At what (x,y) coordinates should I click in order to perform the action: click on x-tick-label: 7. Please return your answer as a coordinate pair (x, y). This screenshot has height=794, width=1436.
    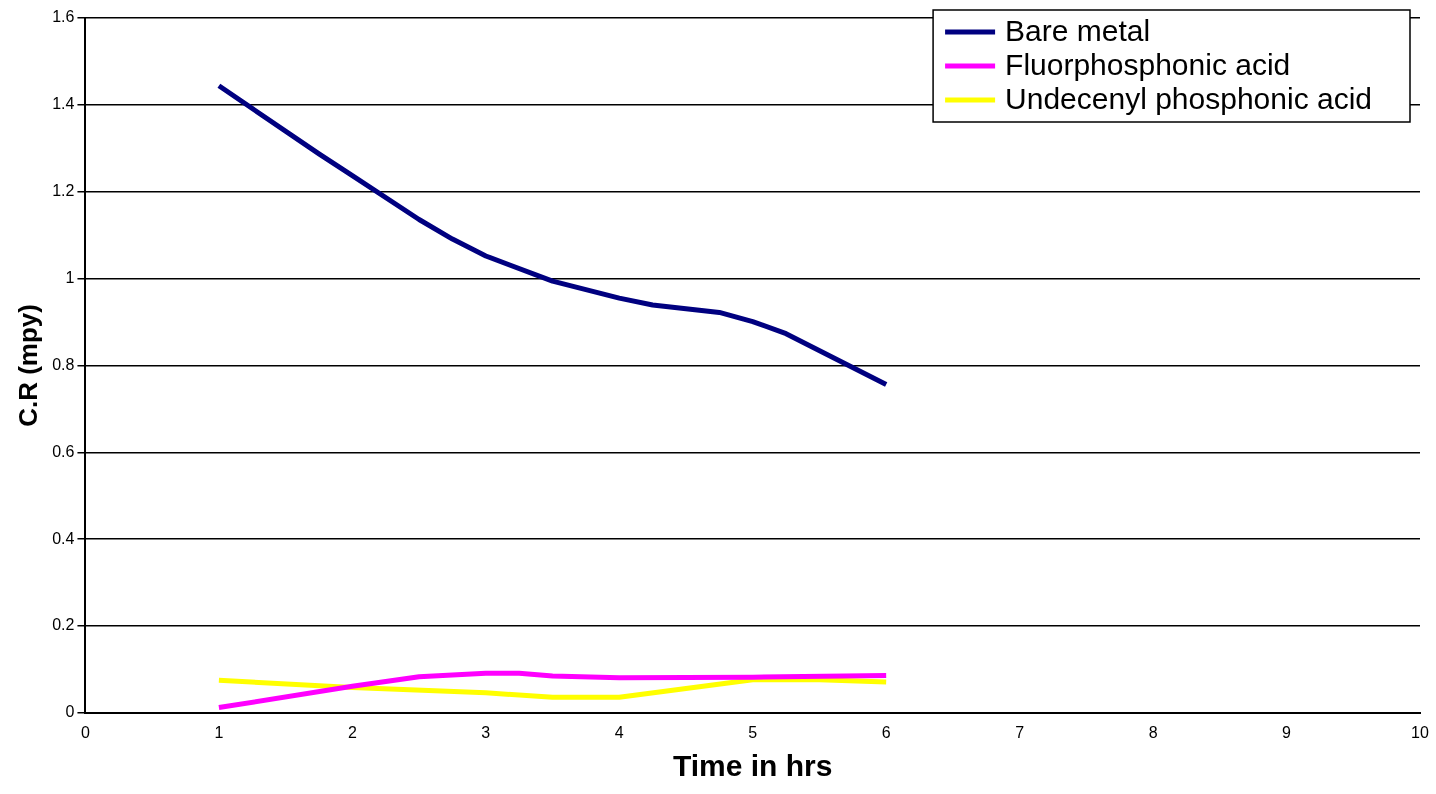
    Looking at the image, I should click on (1020, 732).